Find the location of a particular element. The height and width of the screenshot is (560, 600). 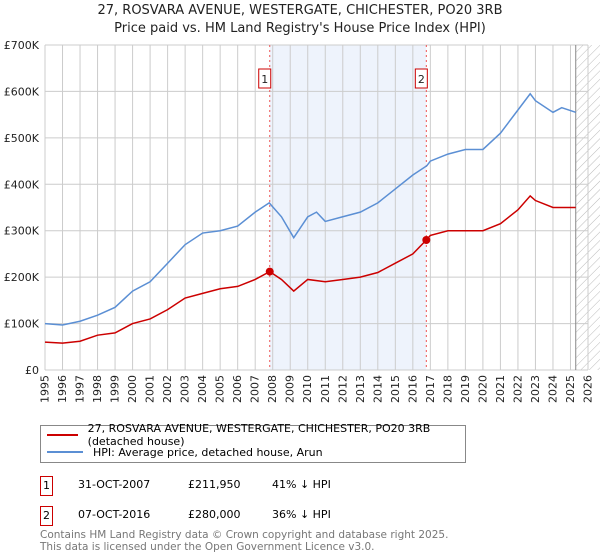

y-tick-label: £300K is located at coordinates (22, 231).